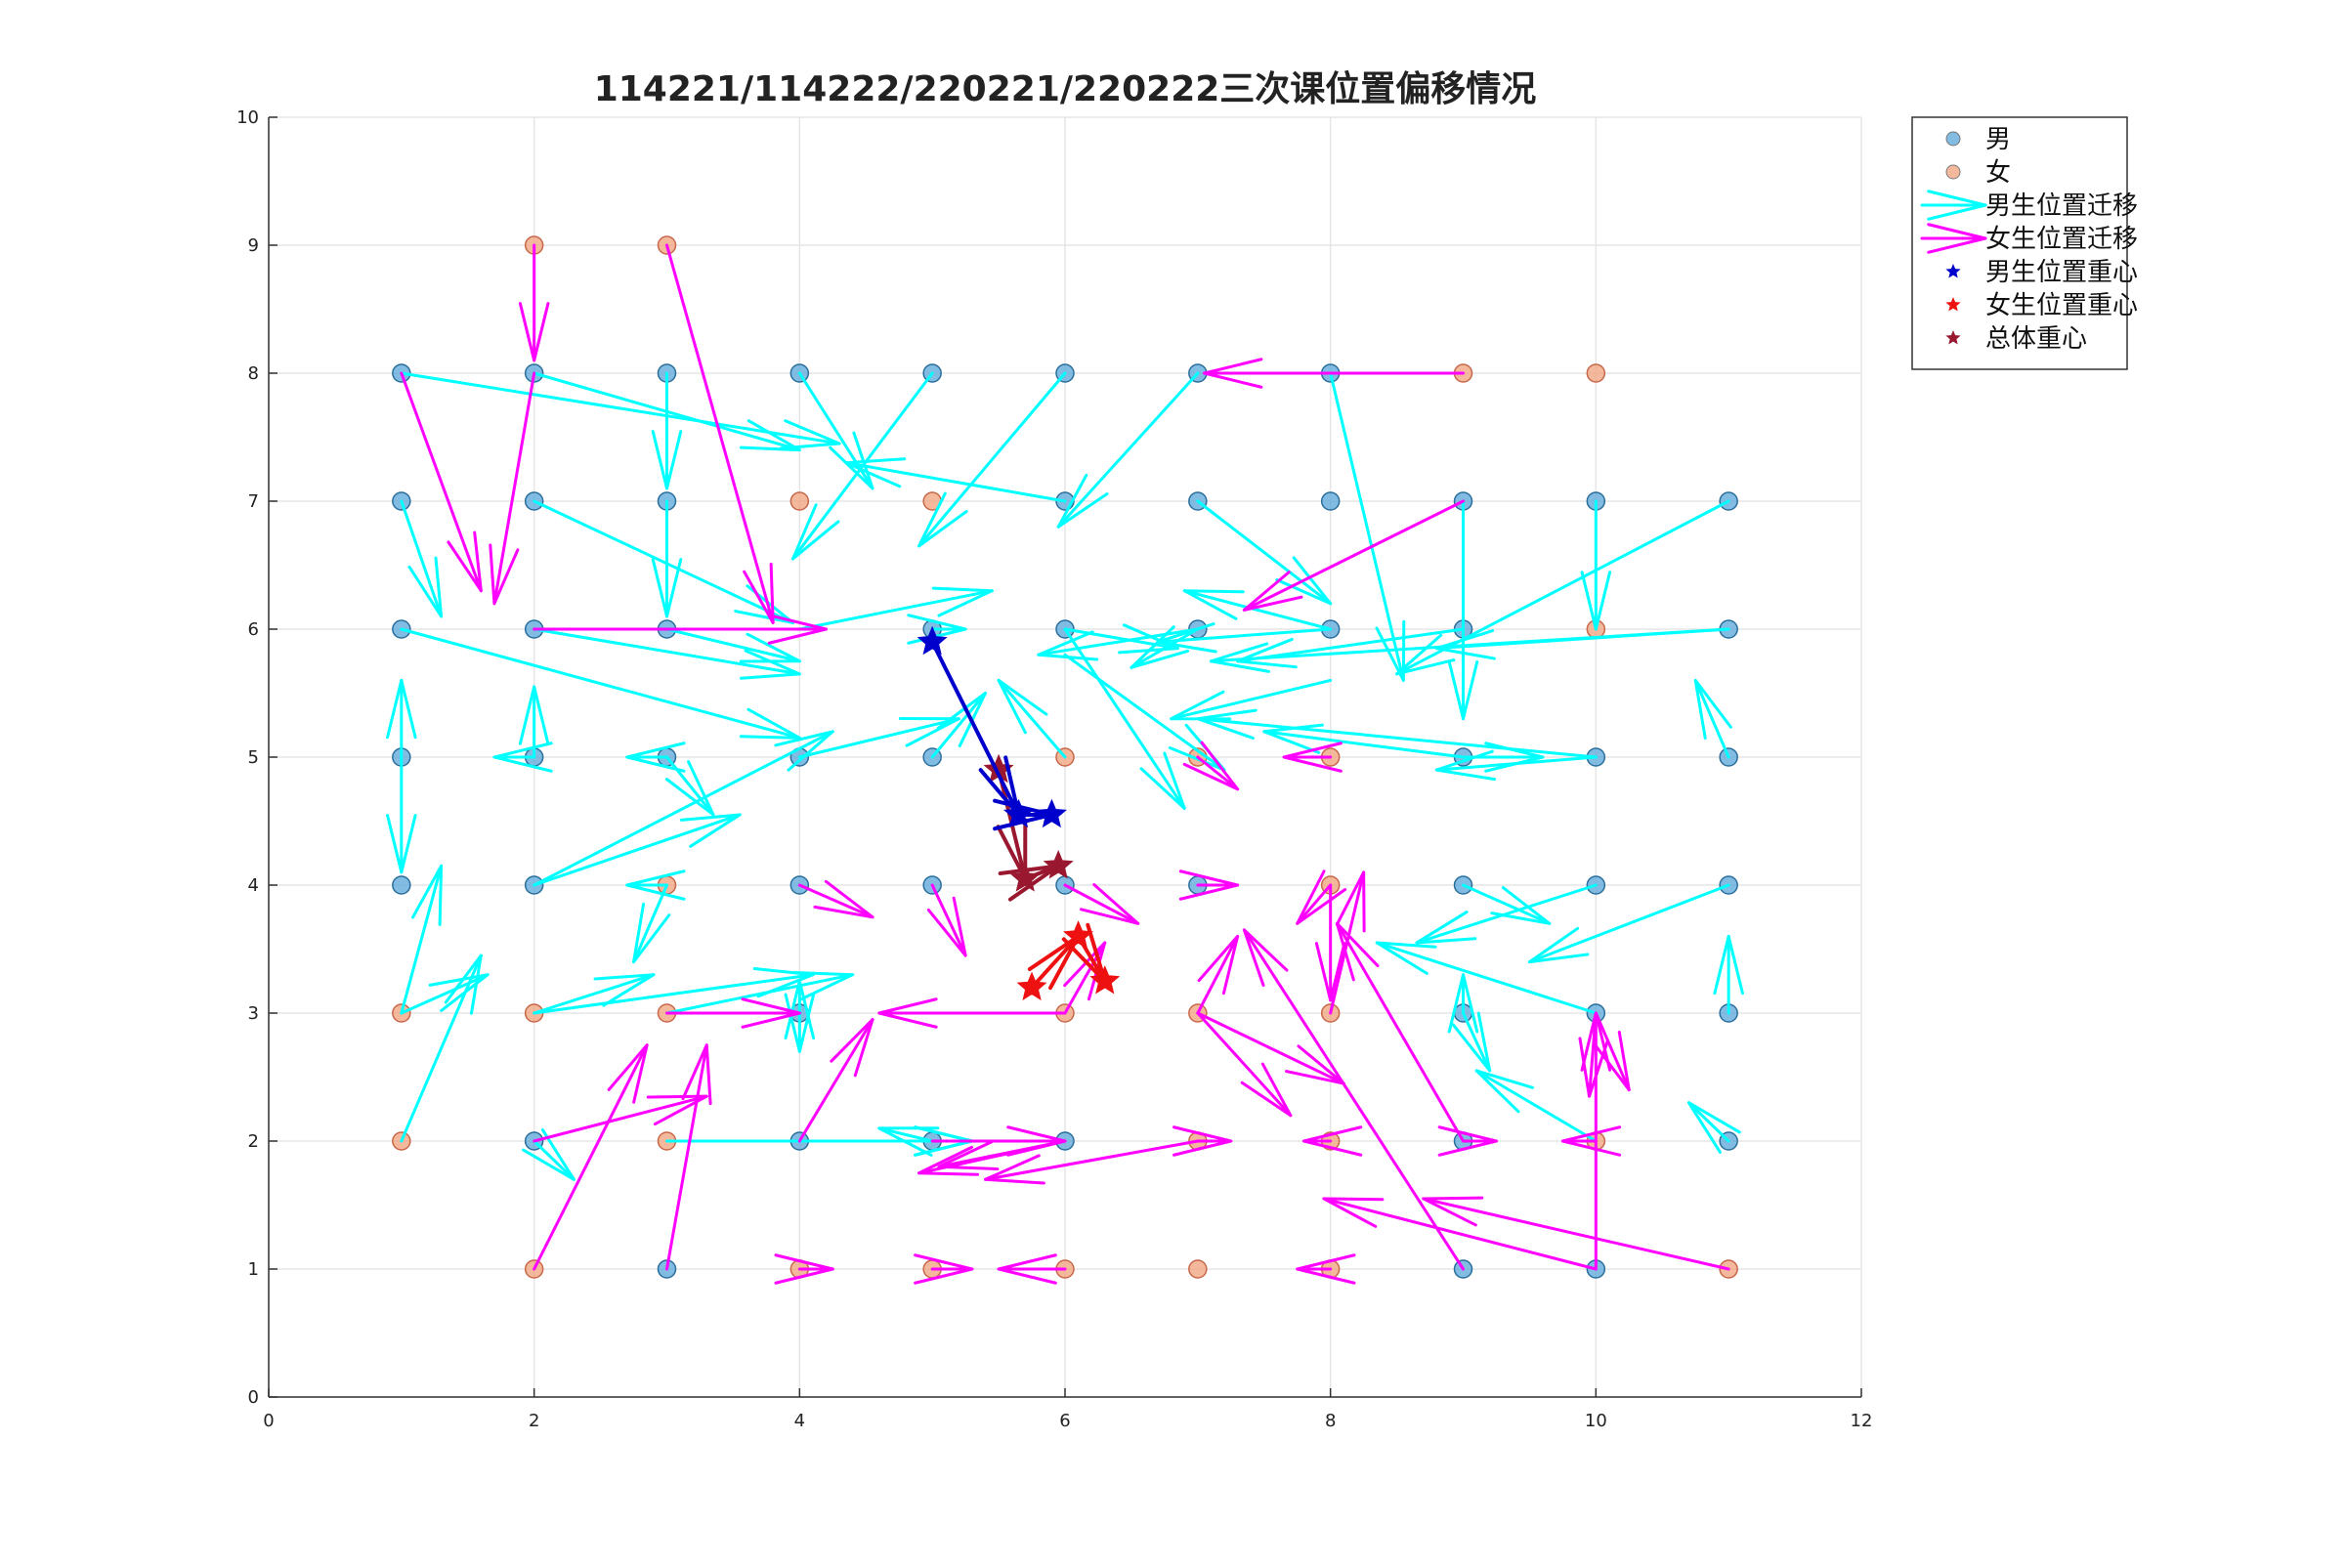 The height and width of the screenshot is (1568, 2345). I want to click on legend-arrow, so click(1953, 238).